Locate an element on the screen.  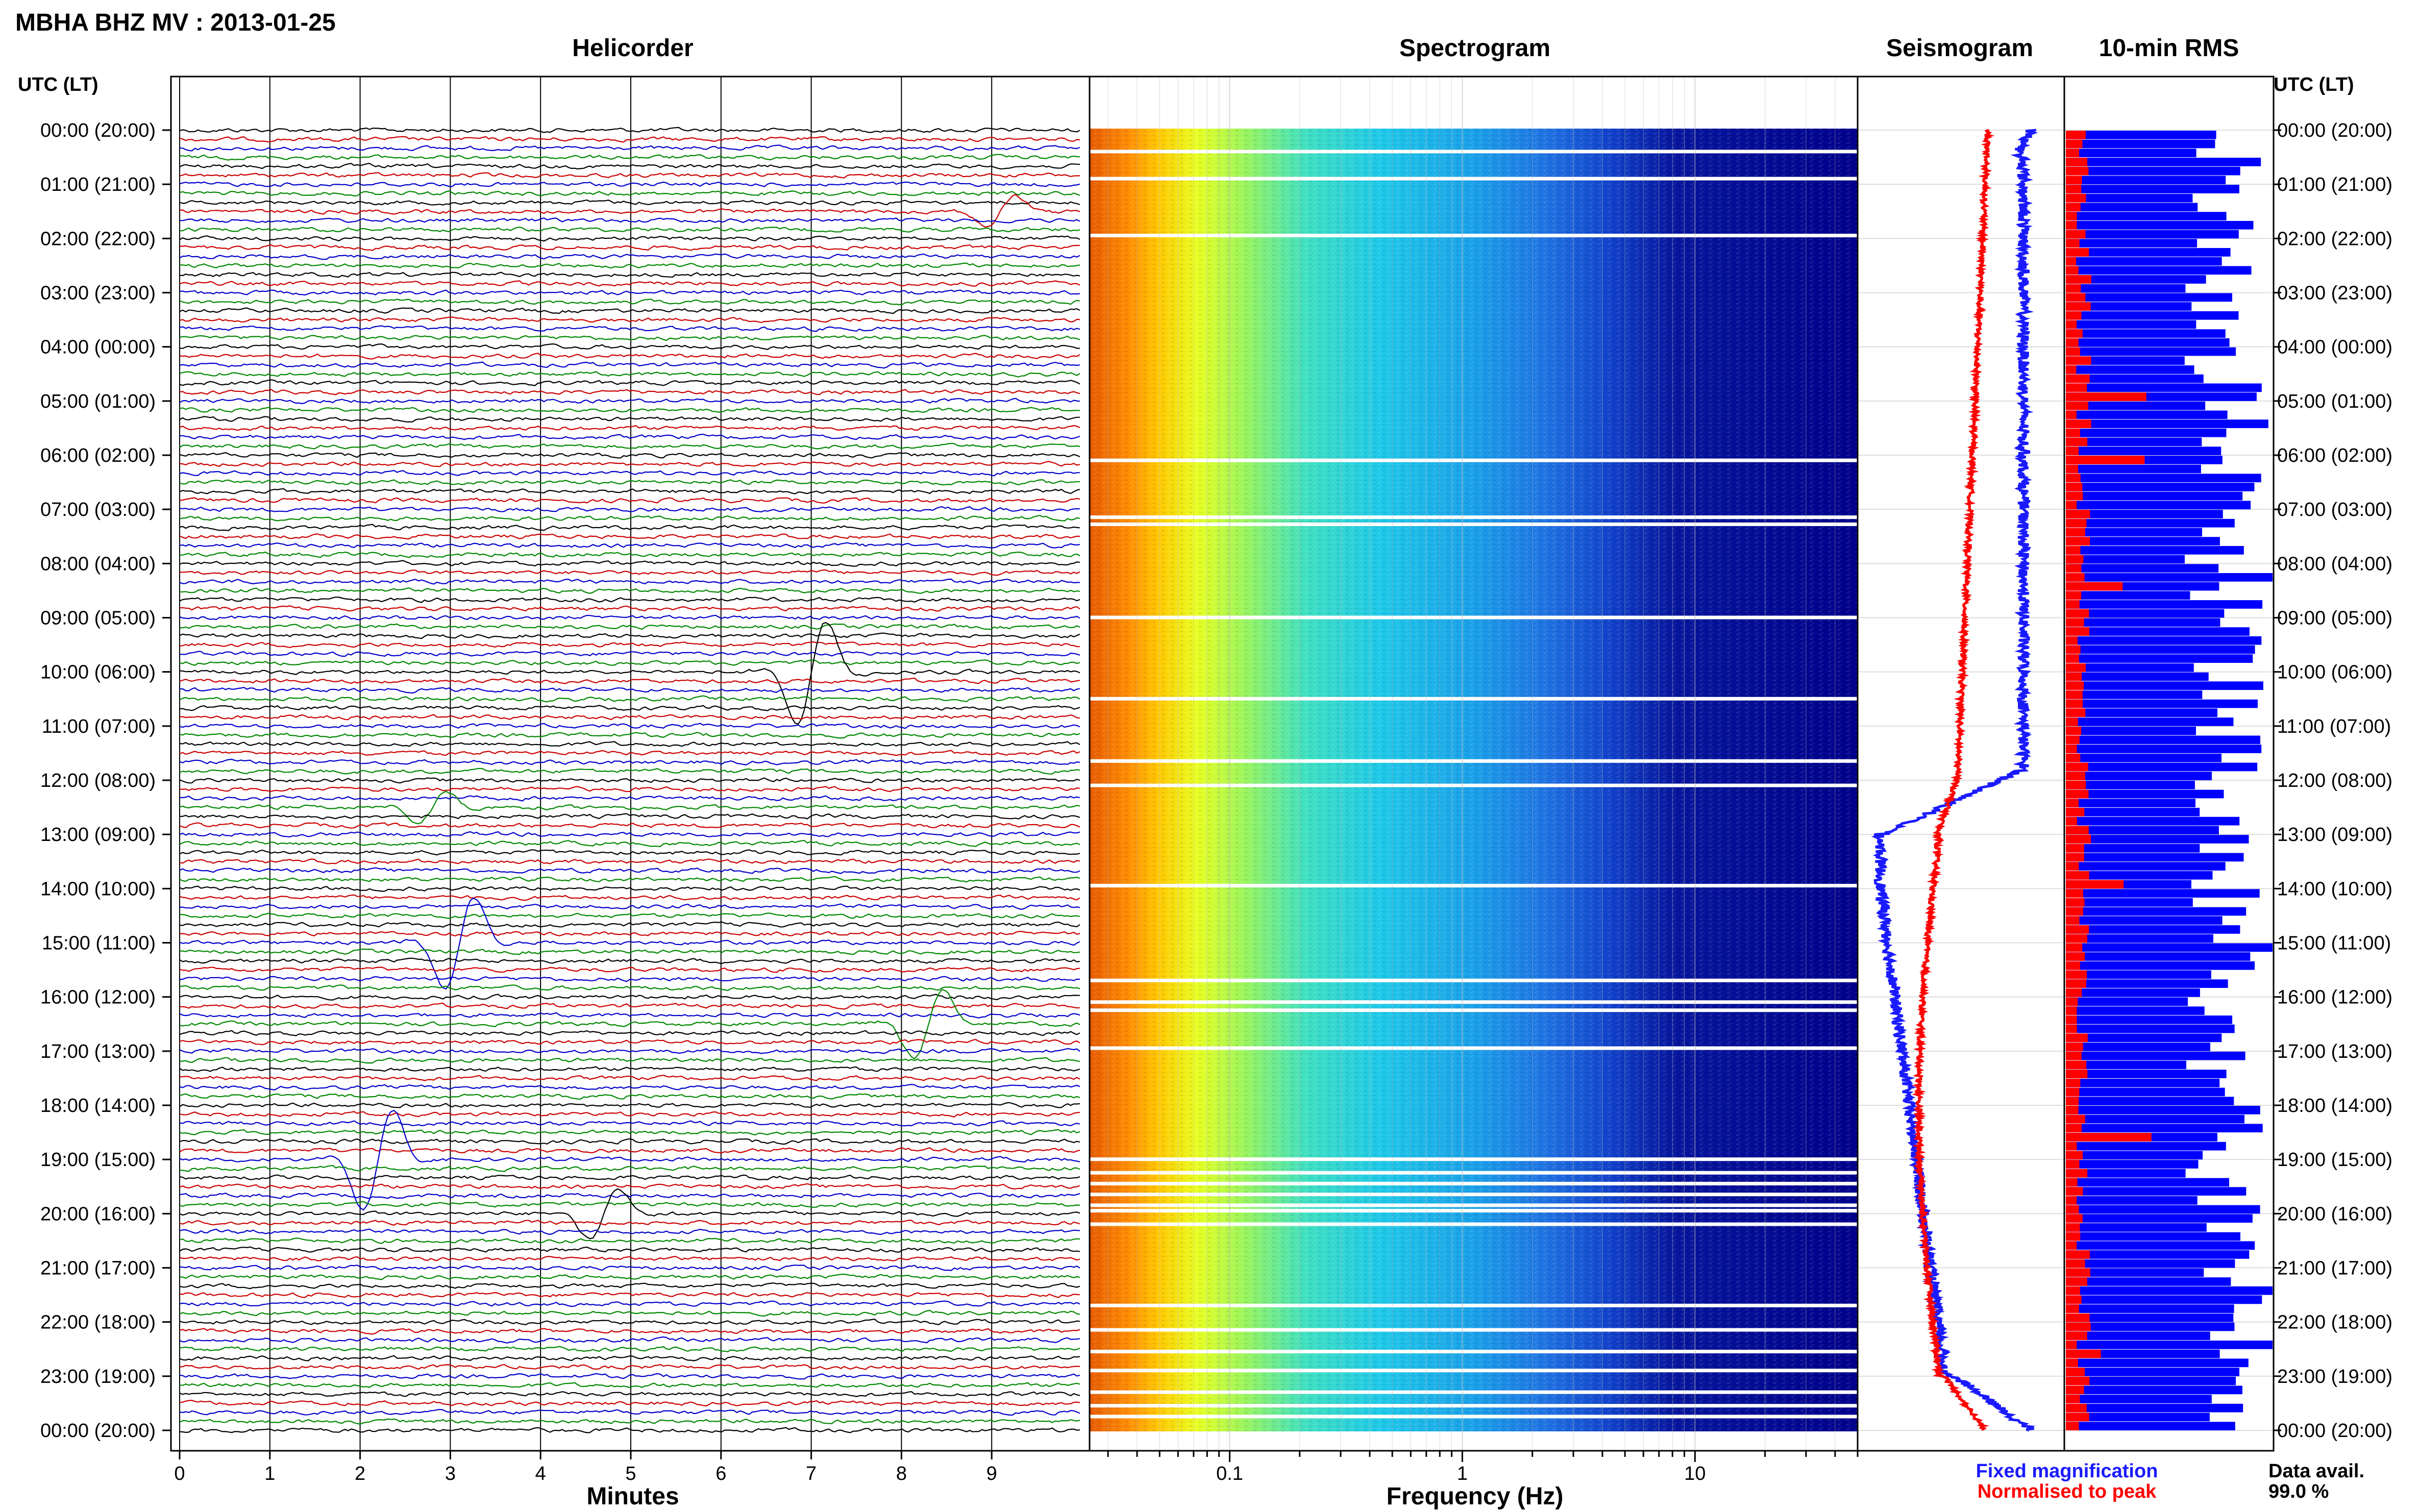
data-avail-label: Data avail. is located at coordinates (2316, 1471).